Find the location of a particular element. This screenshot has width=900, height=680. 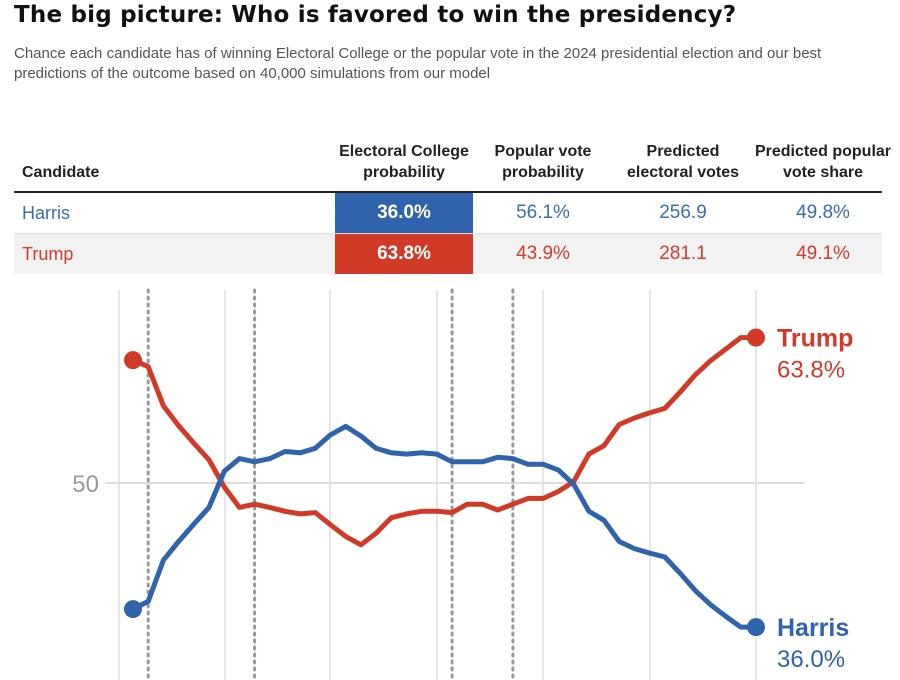

harris-end-value: 36.0% is located at coordinates (811, 659).